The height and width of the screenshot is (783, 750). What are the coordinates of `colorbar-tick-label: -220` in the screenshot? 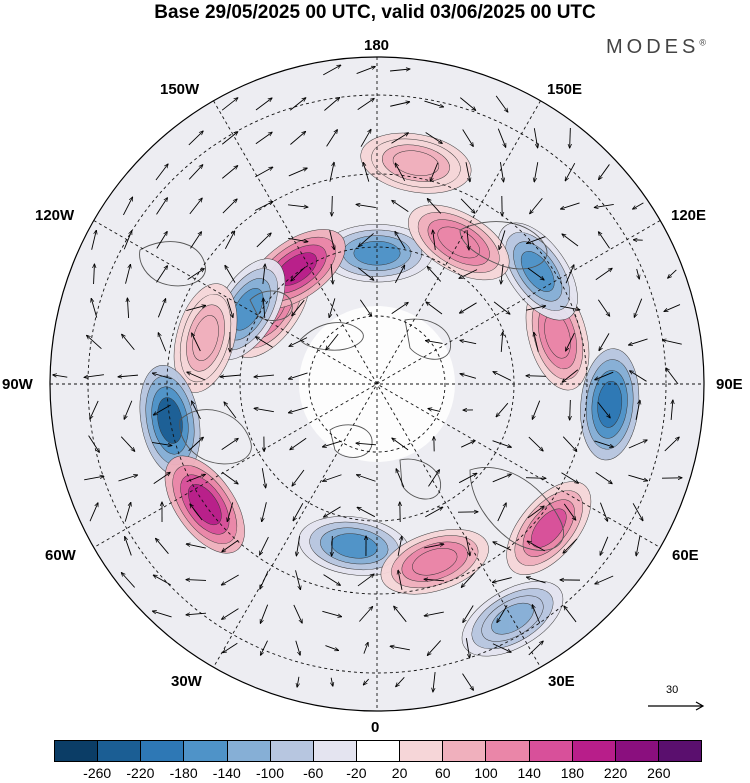 It's located at (140, 773).